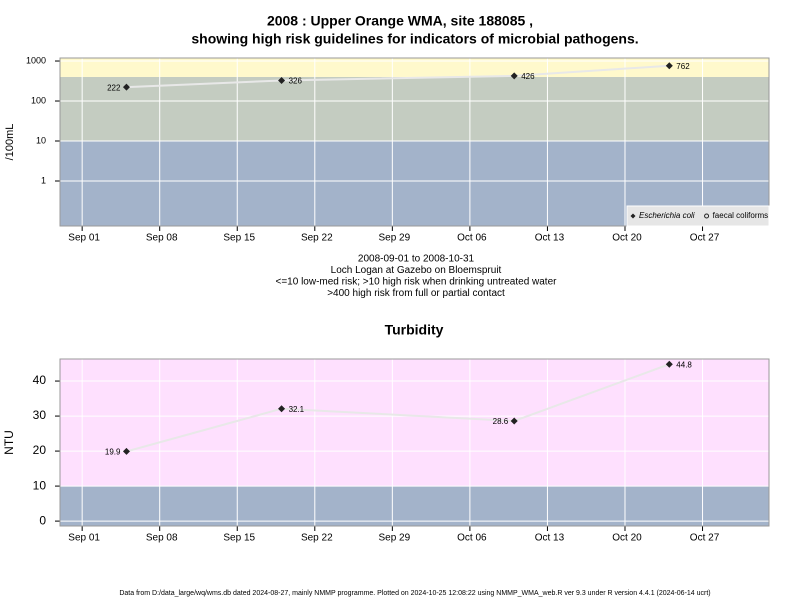  What do you see at coordinates (741, 215) in the screenshot?
I see `legend-label: faecal coliforms` at bounding box center [741, 215].